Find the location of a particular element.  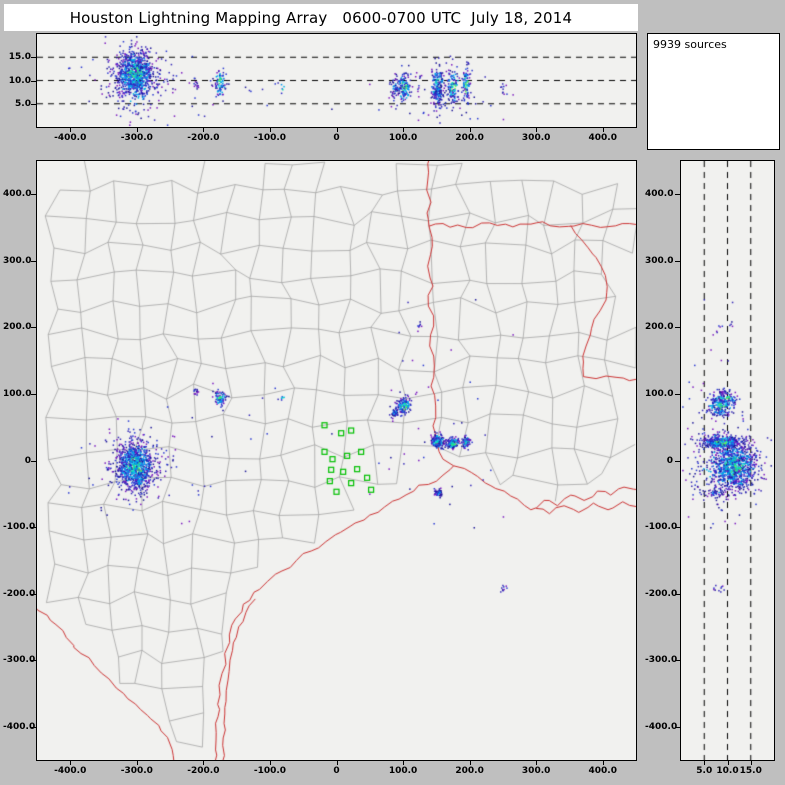

sources-count-box: 9939 sources is located at coordinates (713, 91).